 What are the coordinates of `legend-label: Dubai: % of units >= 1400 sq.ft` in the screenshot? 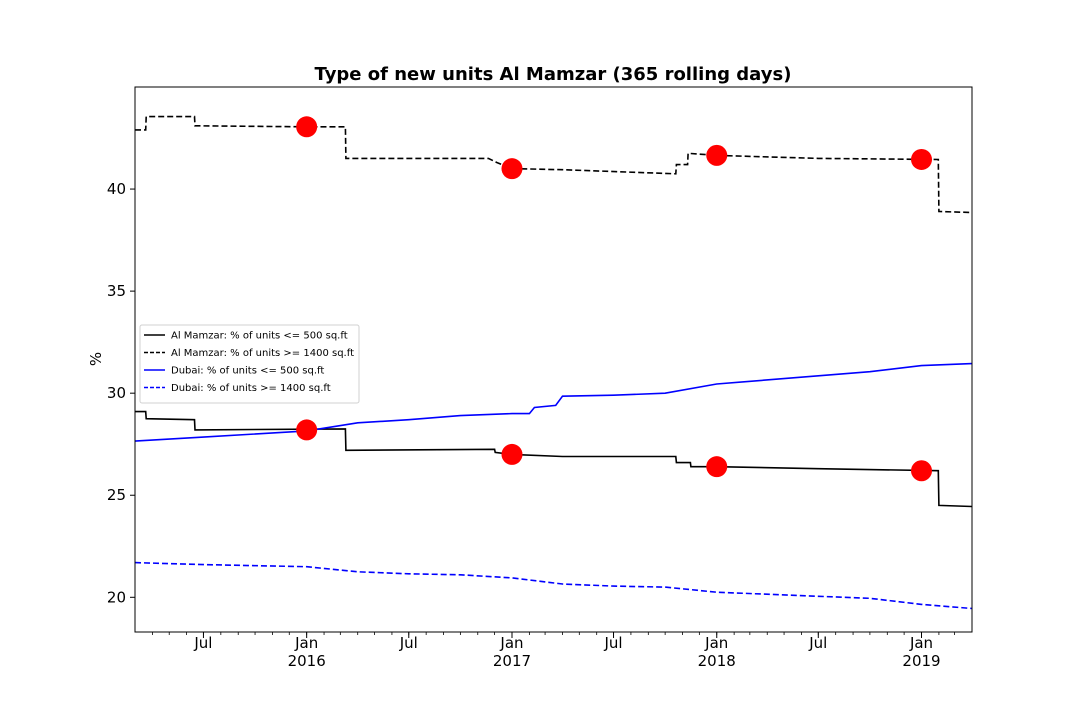 It's located at (251, 388).